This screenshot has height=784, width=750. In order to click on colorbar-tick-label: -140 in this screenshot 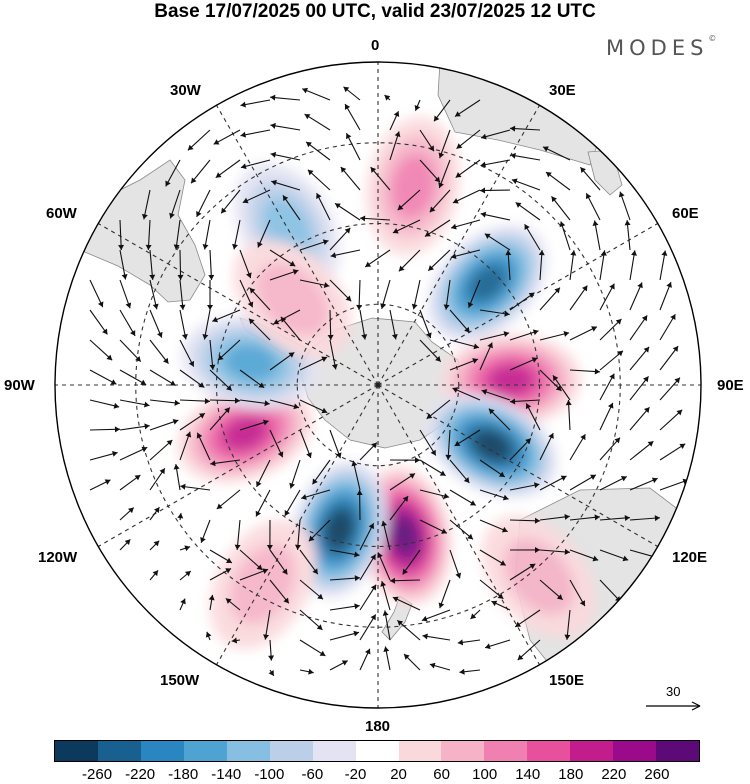, I will do `click(226, 774)`.